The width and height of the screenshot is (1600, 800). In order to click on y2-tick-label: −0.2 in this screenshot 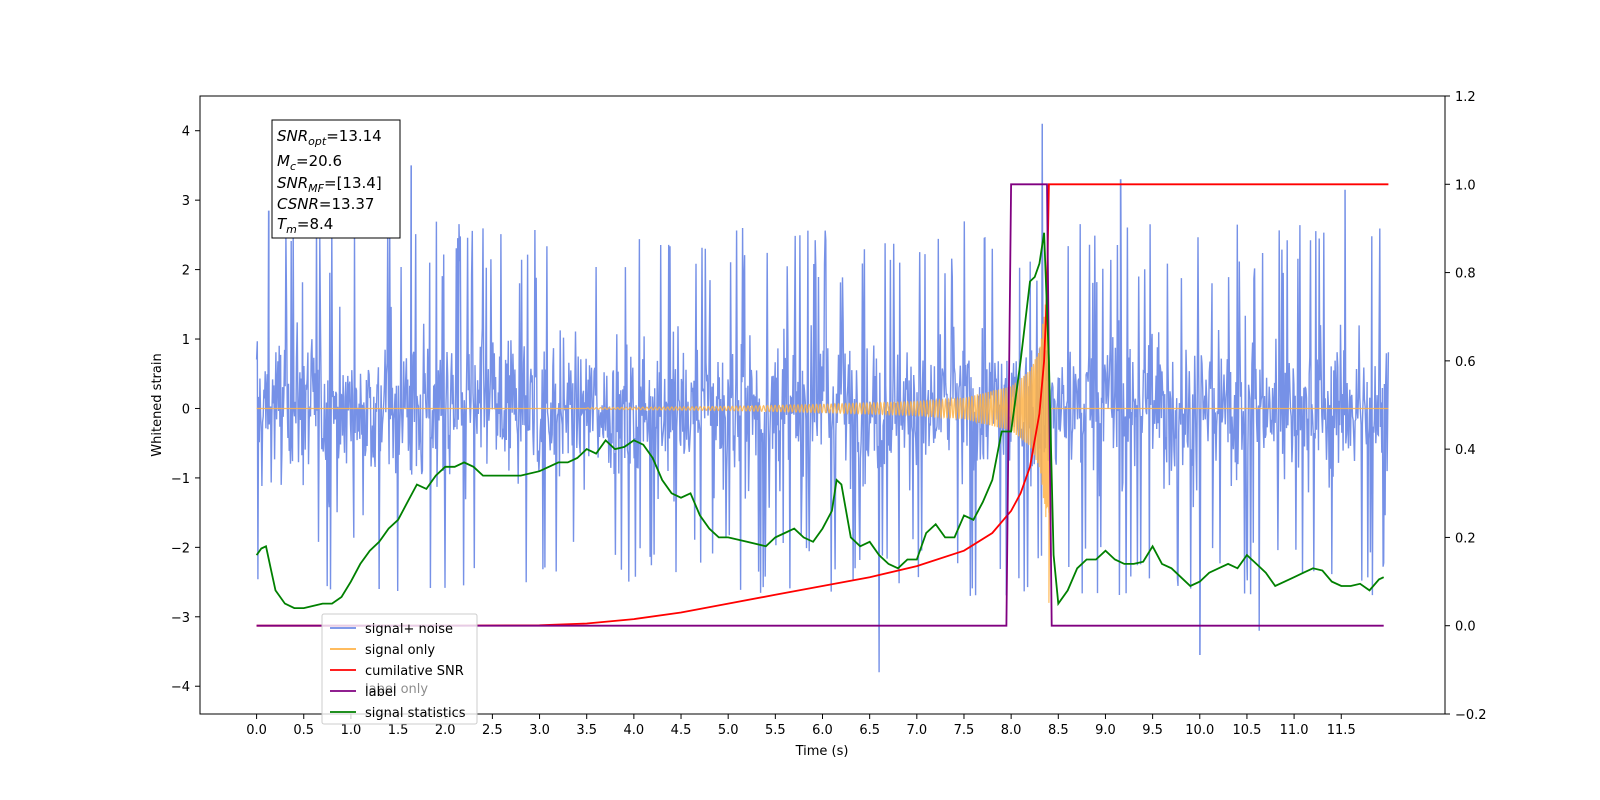, I will do `click(1471, 715)`.